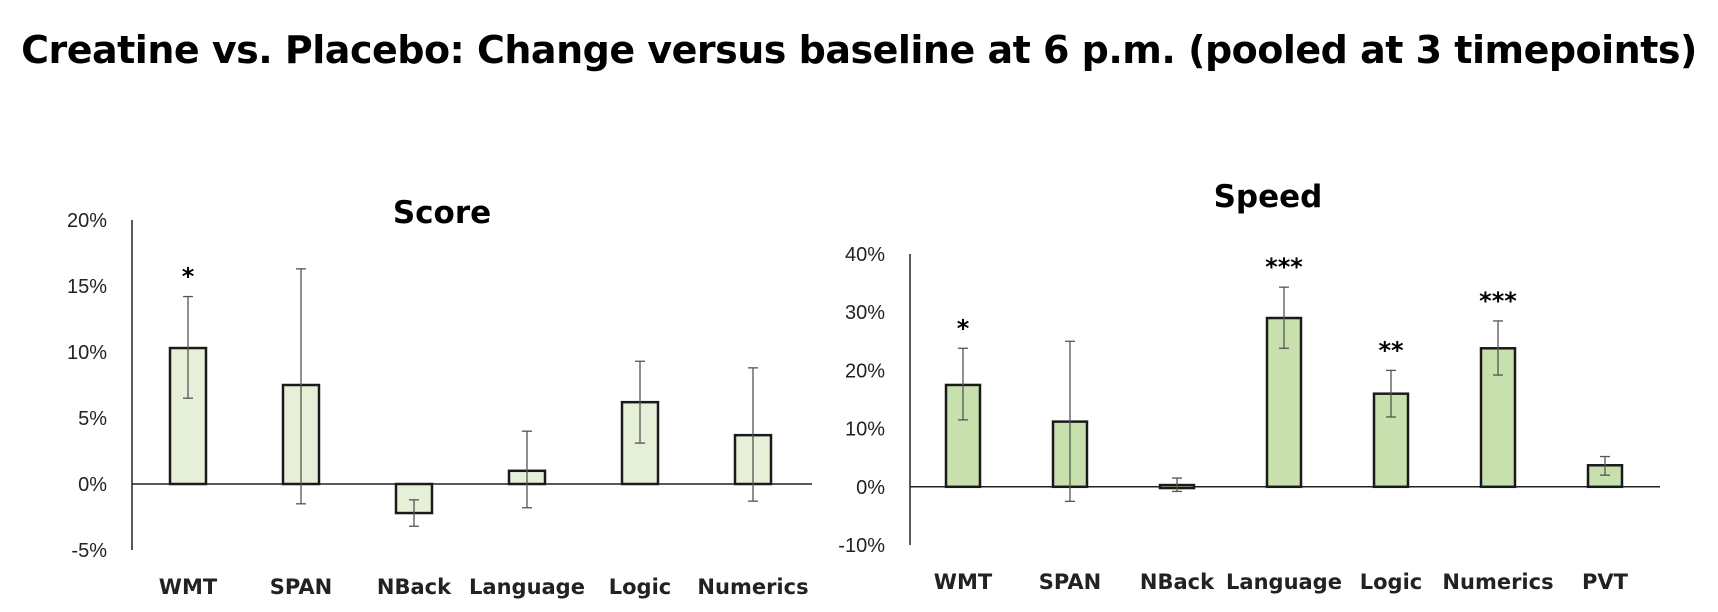 The image size is (1718, 612). What do you see at coordinates (87, 287) in the screenshot?
I see `score-y-tick-label: 15%` at bounding box center [87, 287].